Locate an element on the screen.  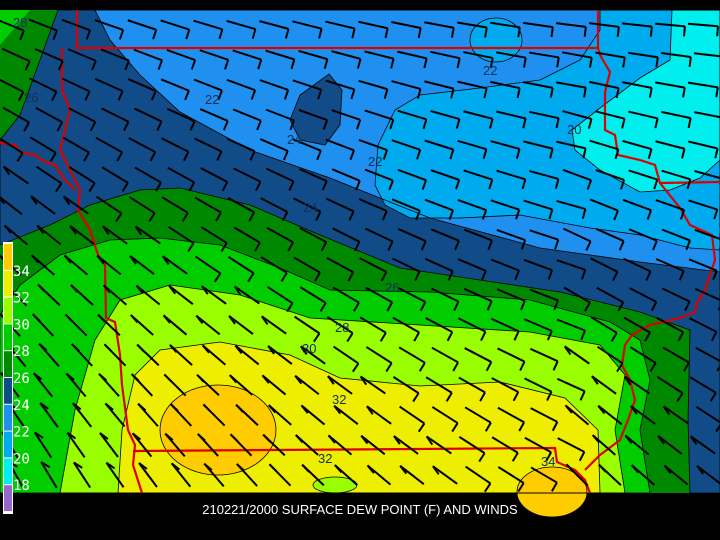
contour-label: 28 is located at coordinates (342, 327).